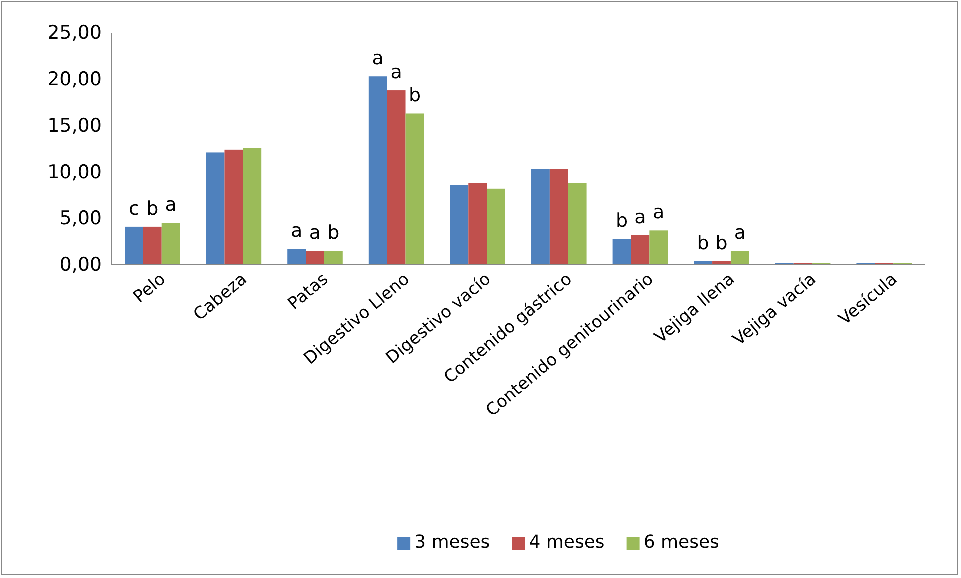 Image resolution: width=961 pixels, height=578 pixels. What do you see at coordinates (75, 33) in the screenshot?
I see `y-tick-label: 25,00` at bounding box center [75, 33].